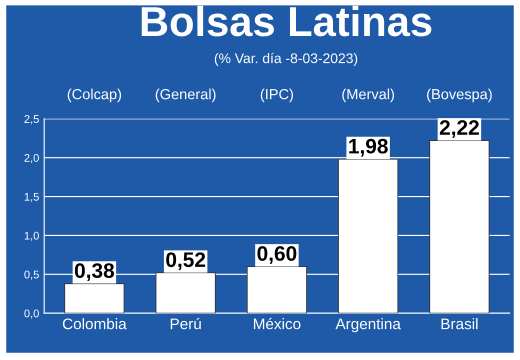  I want to click on x-tick-label: México, so click(277, 324).